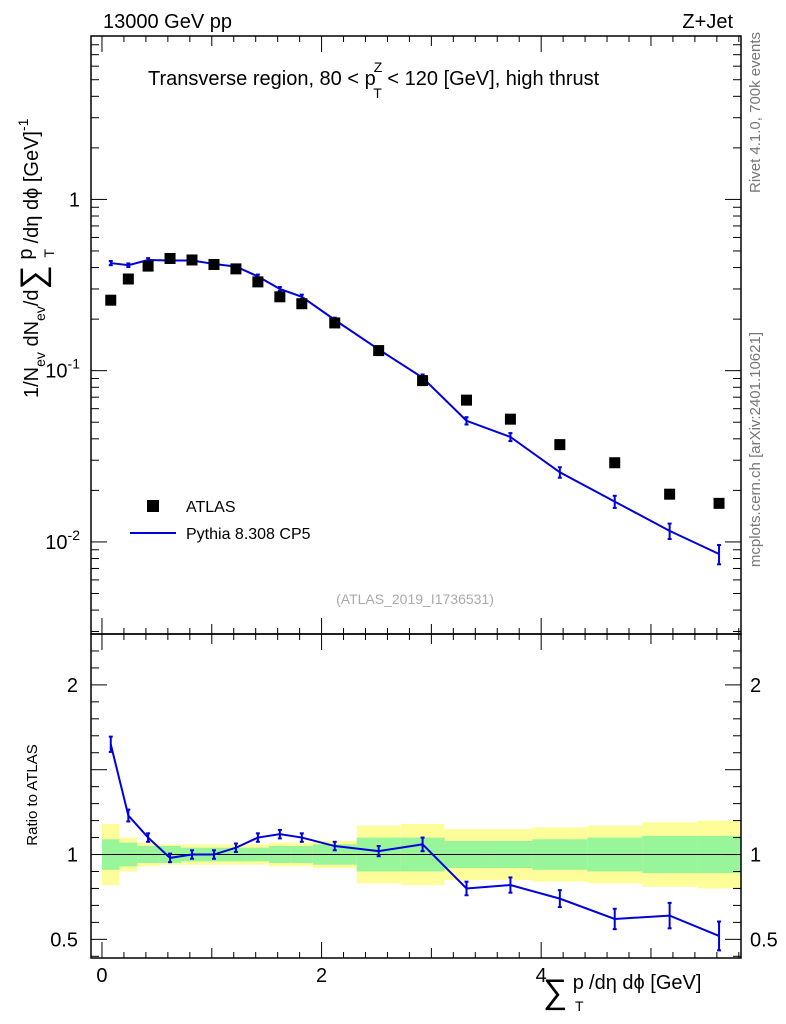 This screenshot has width=786, height=1024. I want to click on header-right-label: Z+Jet, so click(707, 22).